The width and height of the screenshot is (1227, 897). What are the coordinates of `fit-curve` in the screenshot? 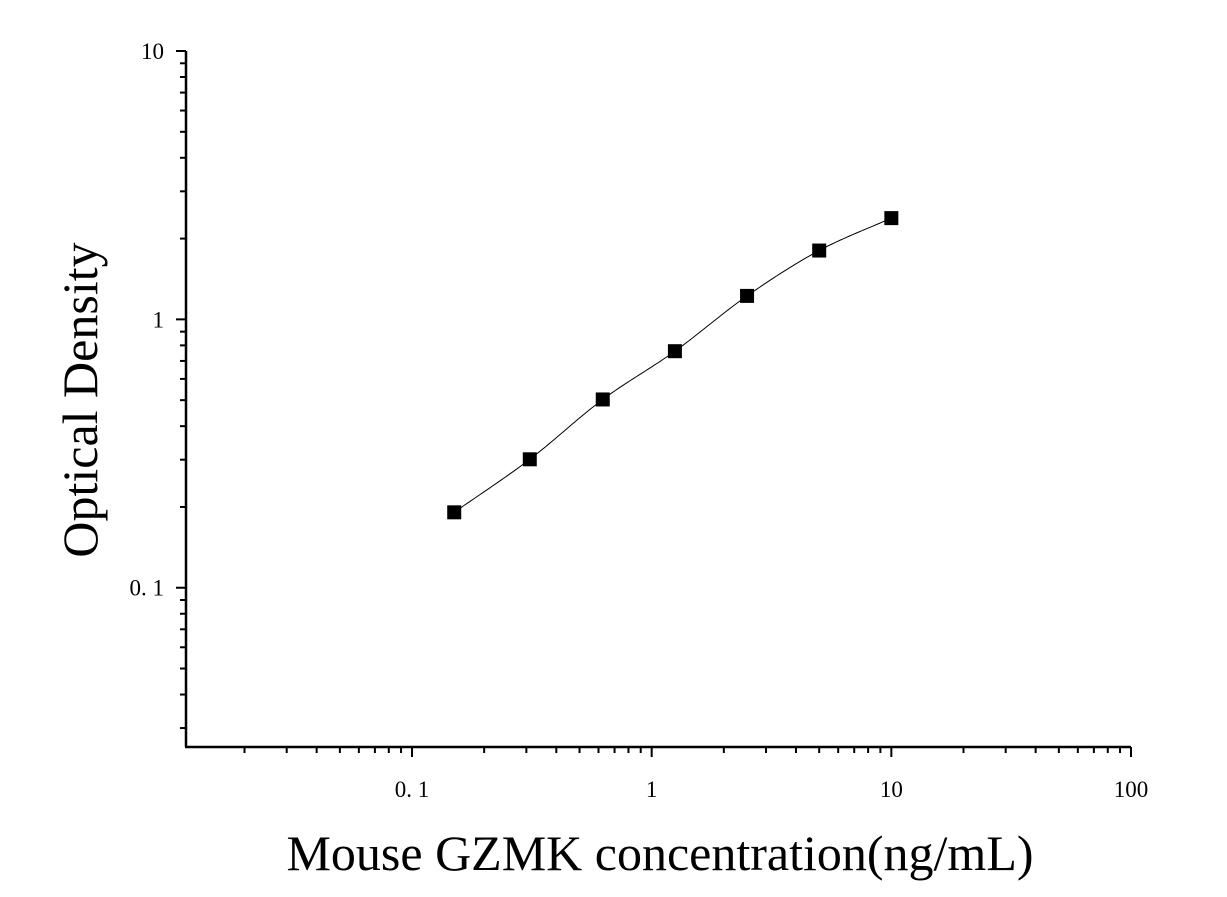 It's located at (672, 365).